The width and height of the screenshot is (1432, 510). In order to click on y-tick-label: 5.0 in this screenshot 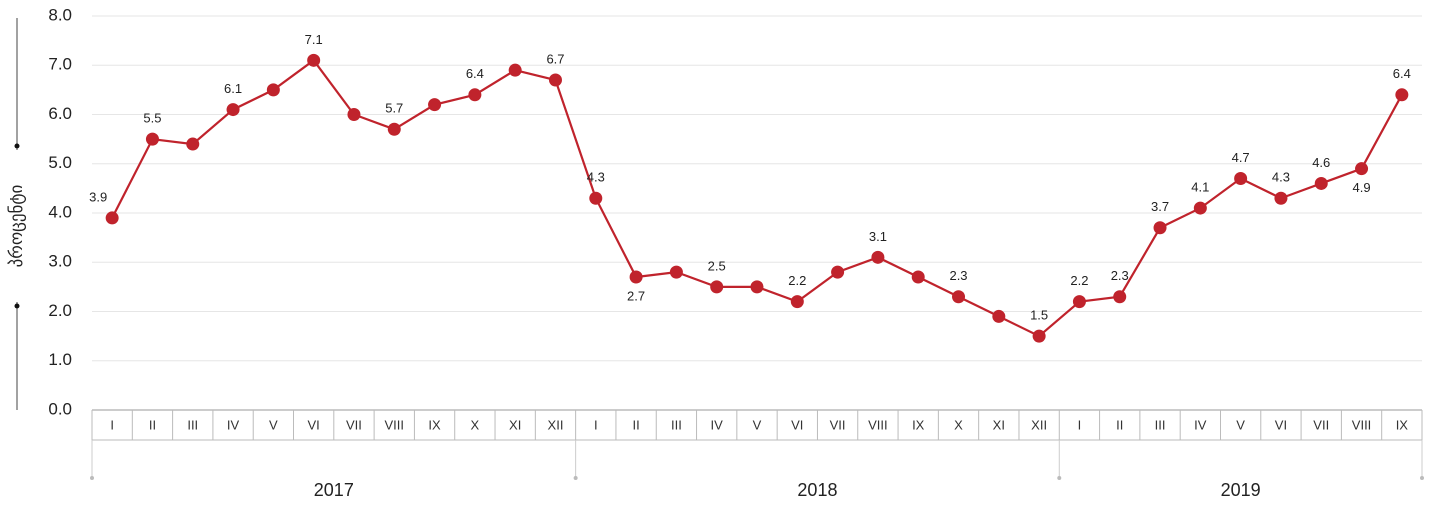, I will do `click(60, 162)`.